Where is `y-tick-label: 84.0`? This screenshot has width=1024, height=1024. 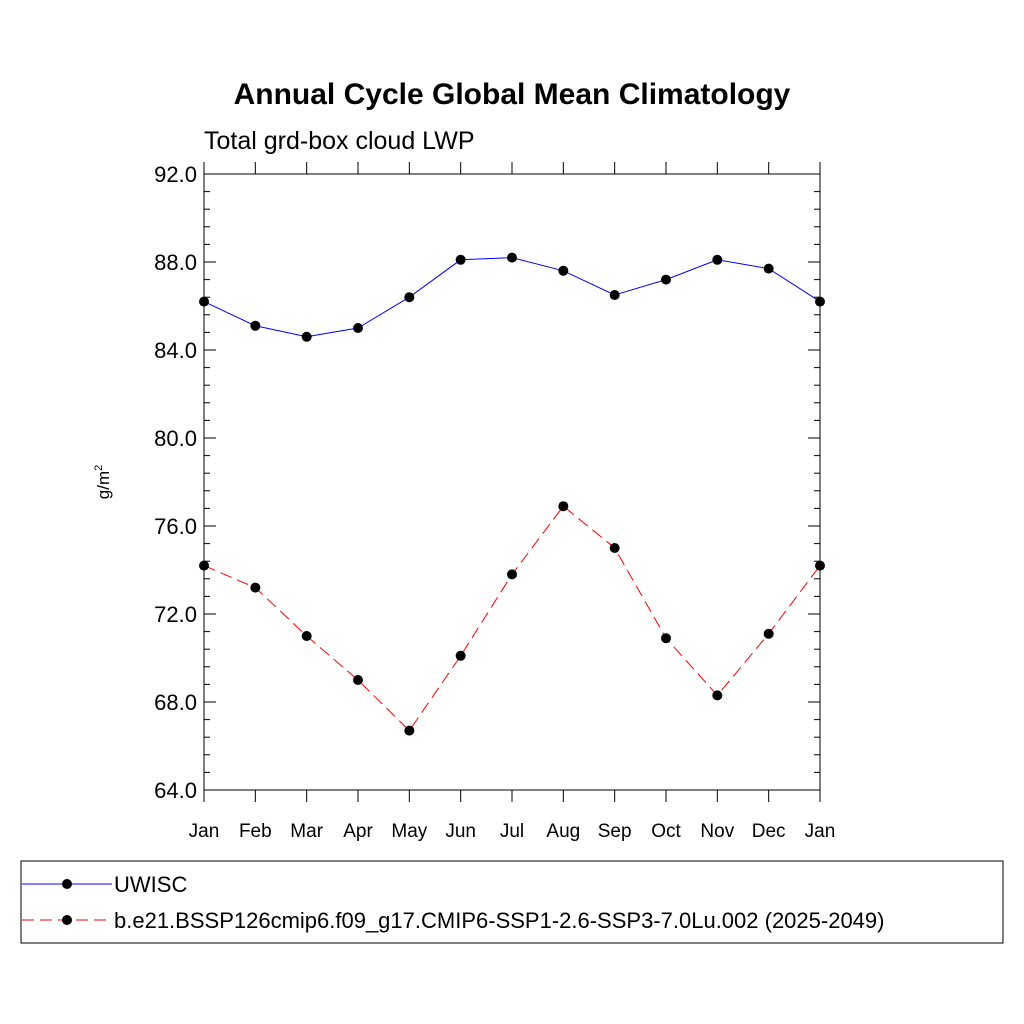
y-tick-label: 84.0 is located at coordinates (175, 350).